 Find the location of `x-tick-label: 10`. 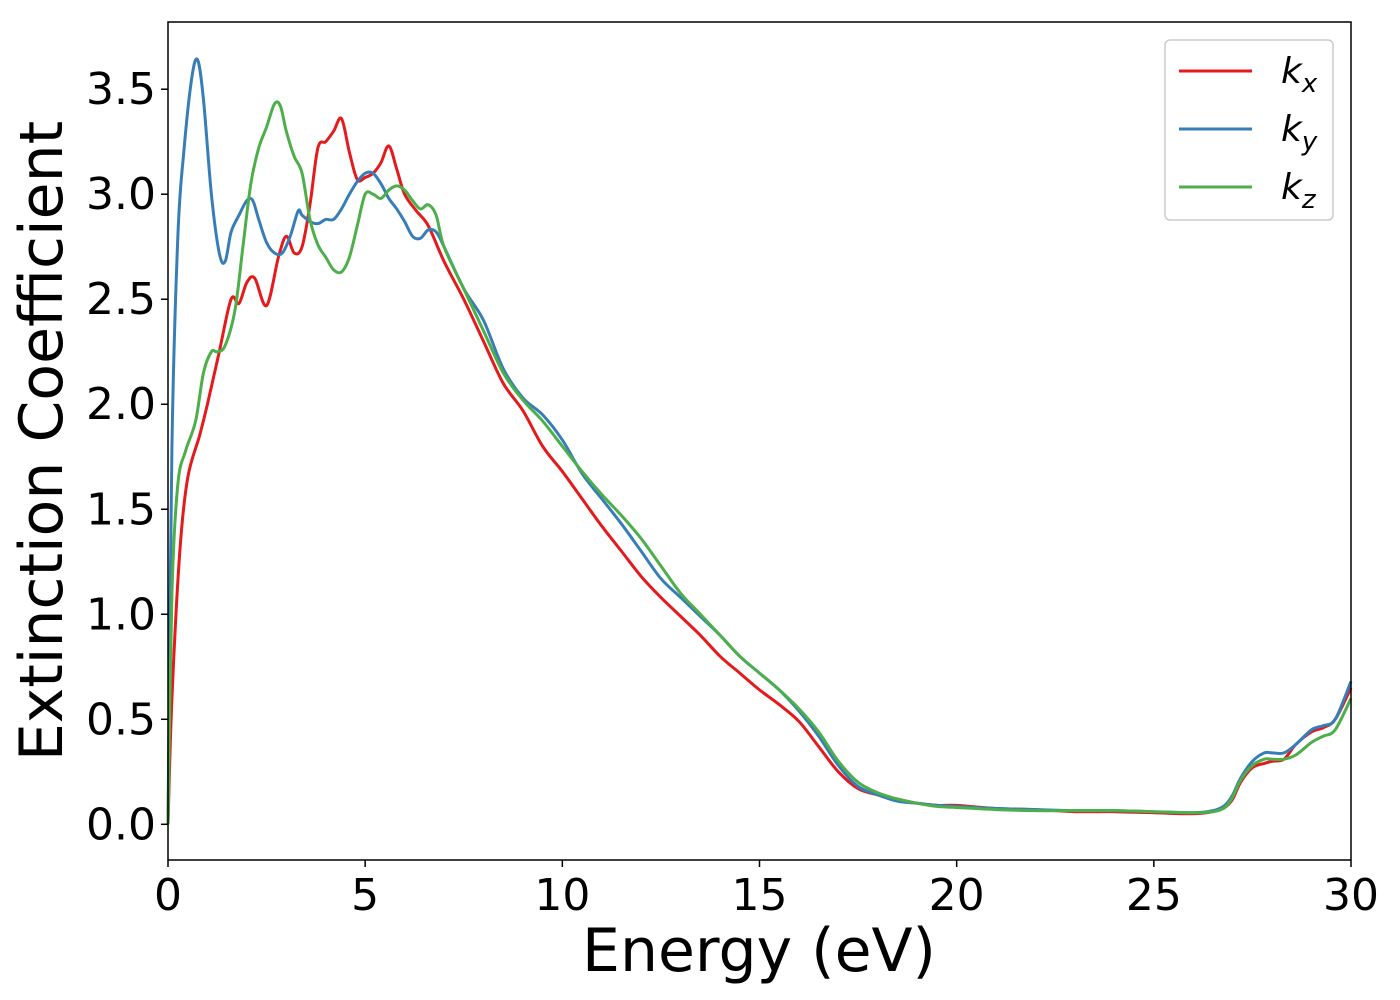

x-tick-label: 10 is located at coordinates (562, 895).